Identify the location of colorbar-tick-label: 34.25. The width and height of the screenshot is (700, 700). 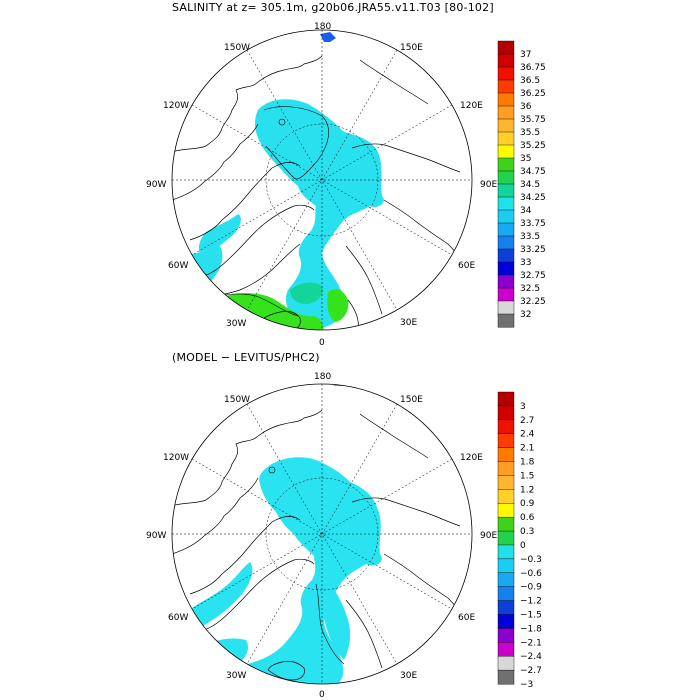
(533, 198).